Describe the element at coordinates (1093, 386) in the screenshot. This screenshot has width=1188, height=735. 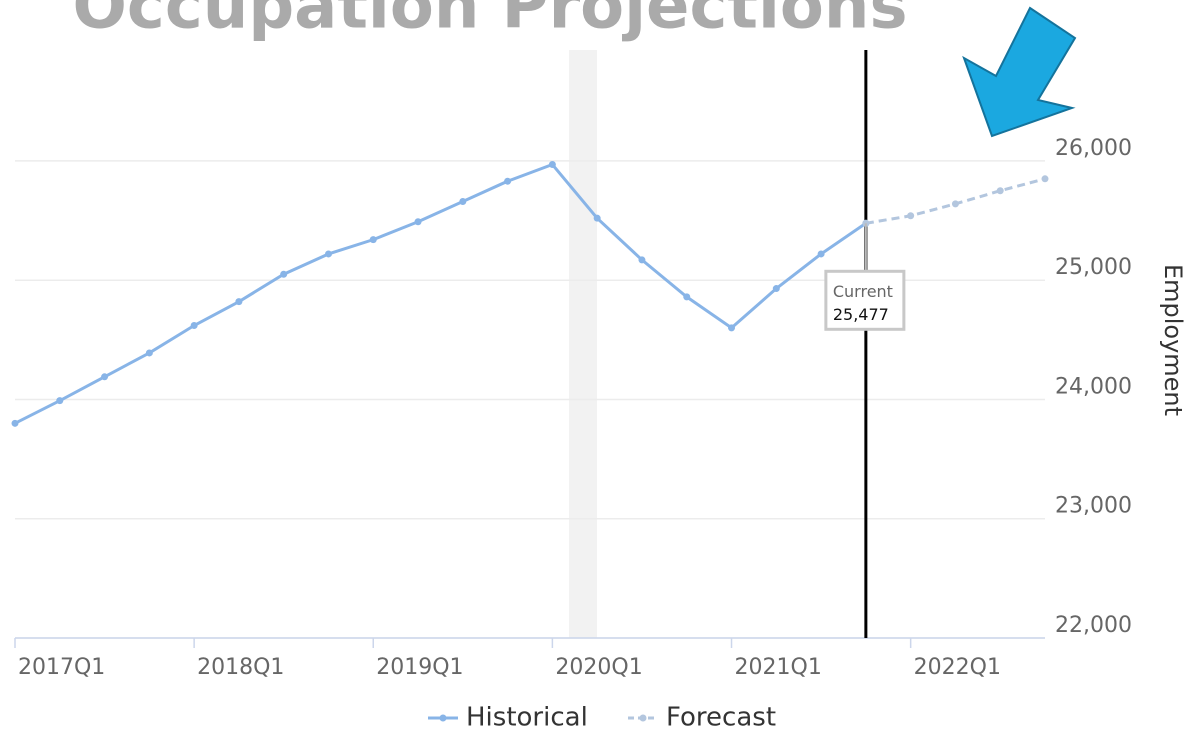
I see `y-tick-label: 24,000` at that location.